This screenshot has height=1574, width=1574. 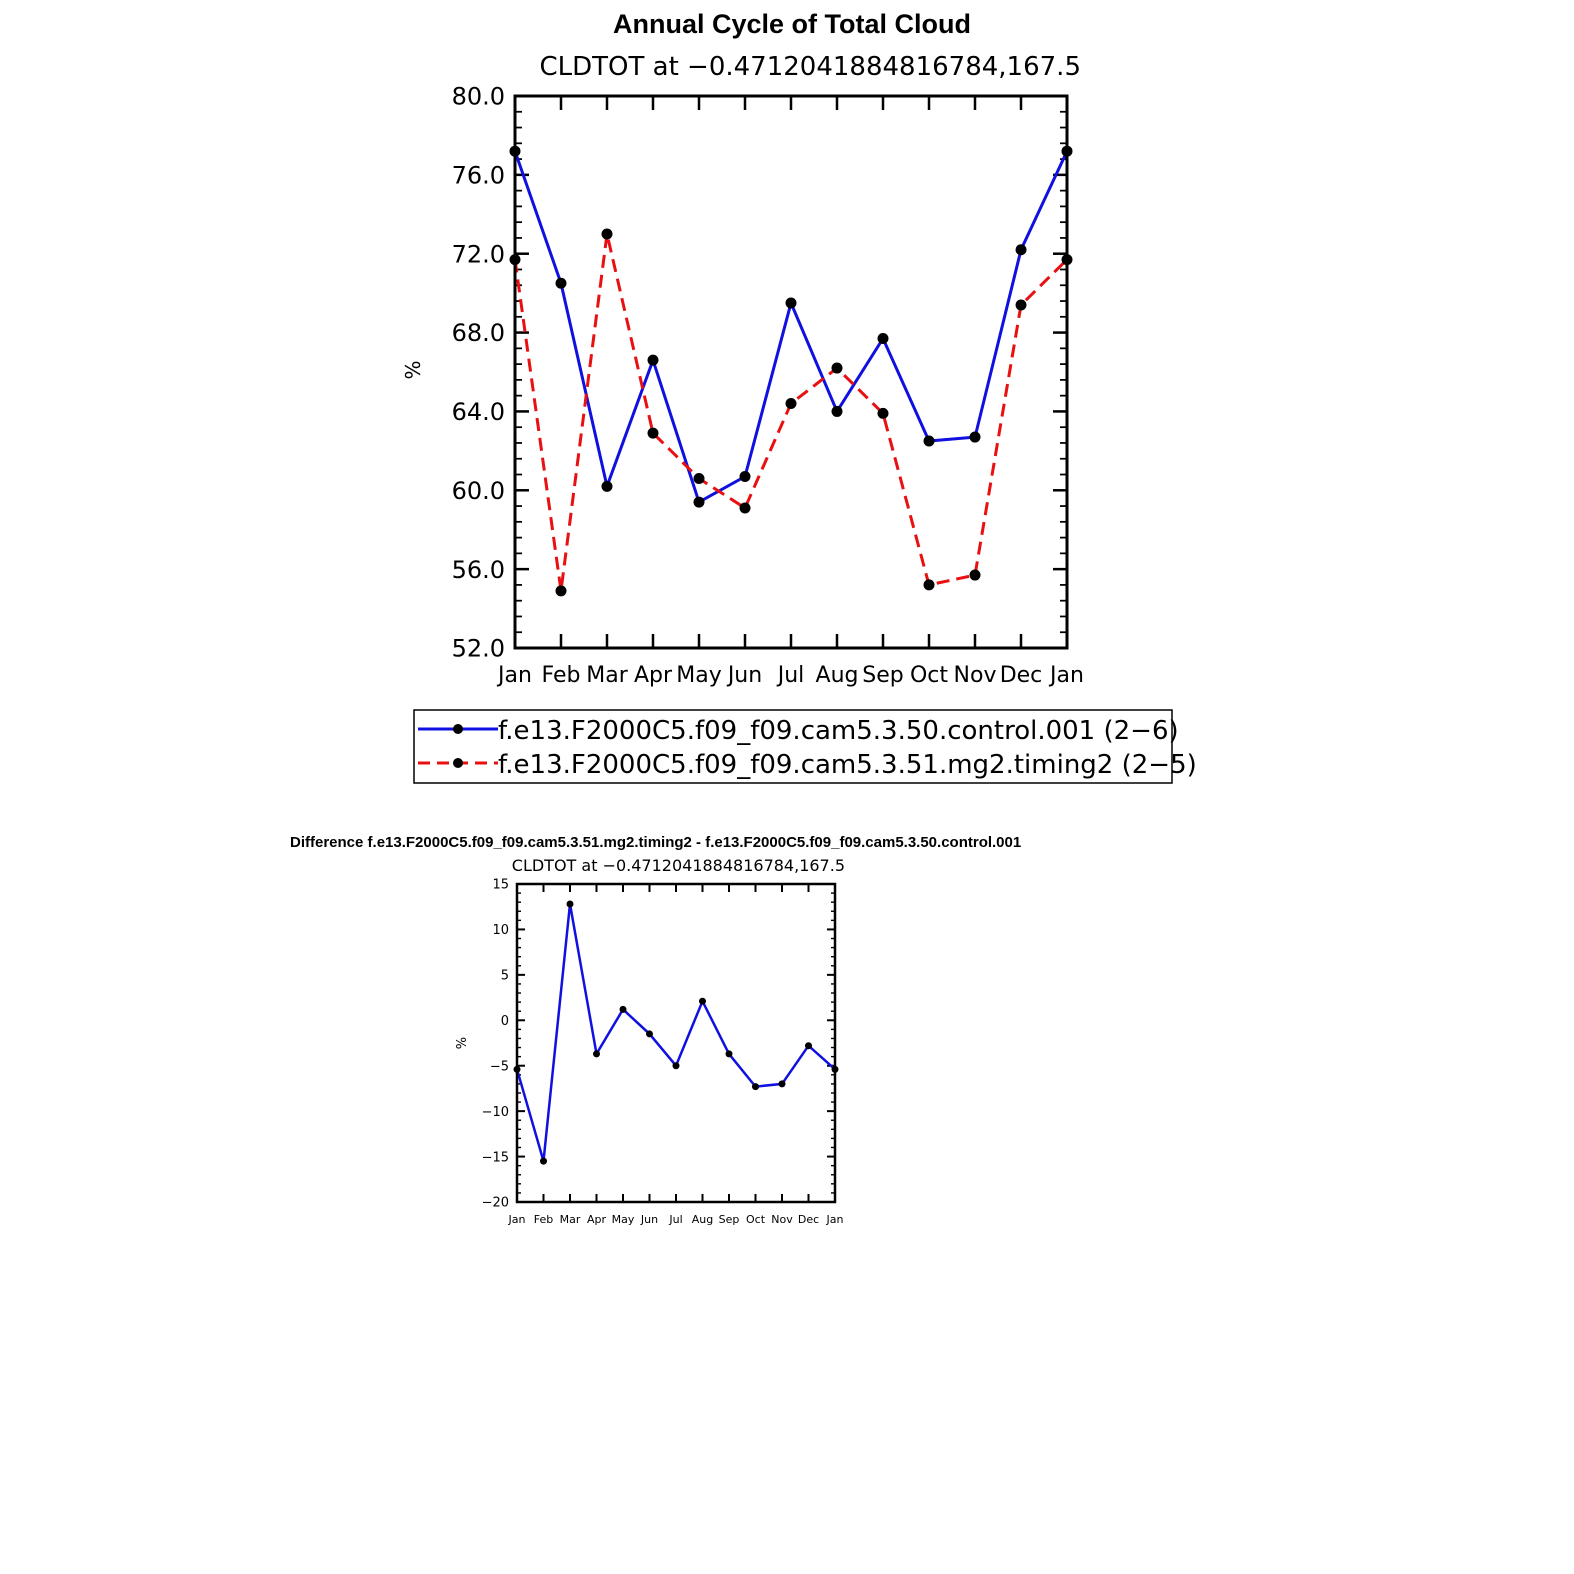 What do you see at coordinates (570, 1219) in the screenshot?
I see `chart2-xtick-label: Mar` at bounding box center [570, 1219].